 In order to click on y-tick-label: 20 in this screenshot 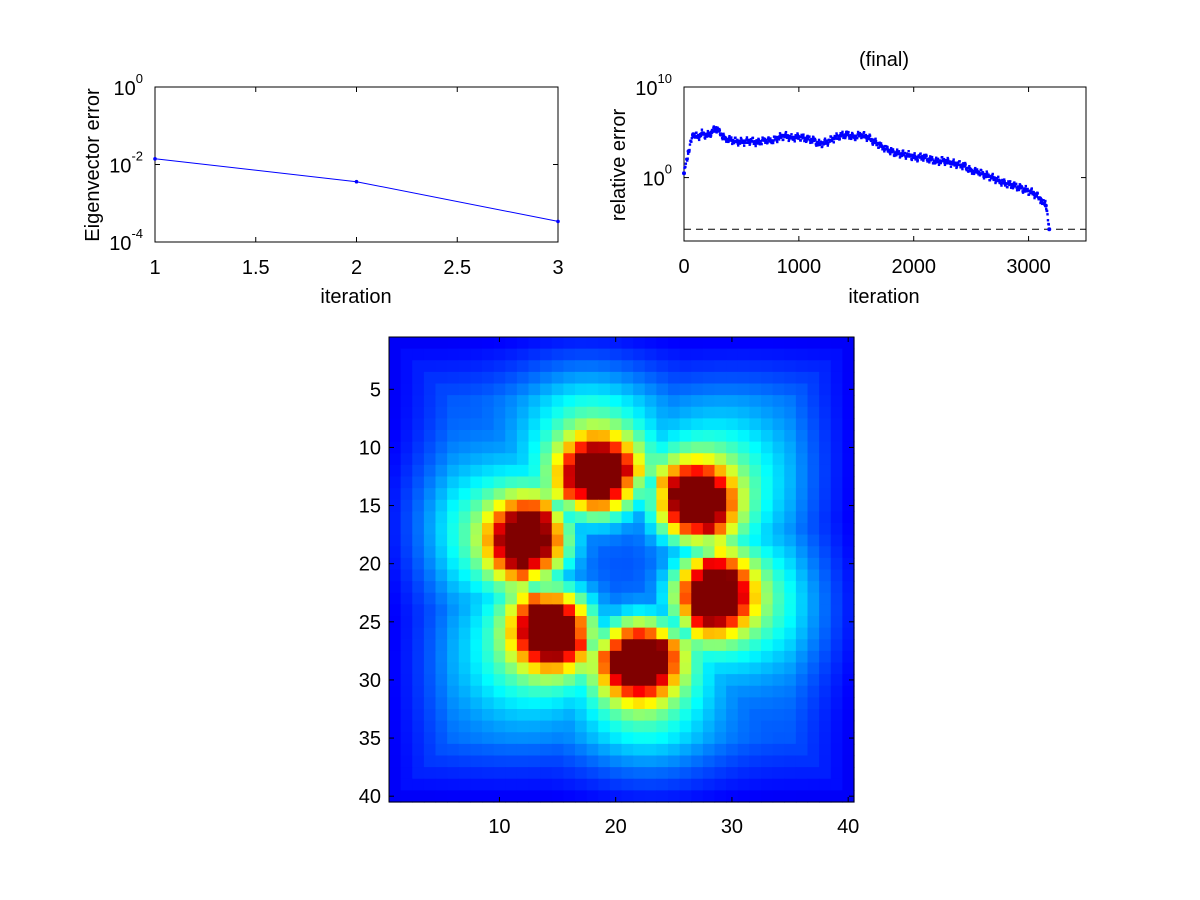, I will do `click(370, 565)`.